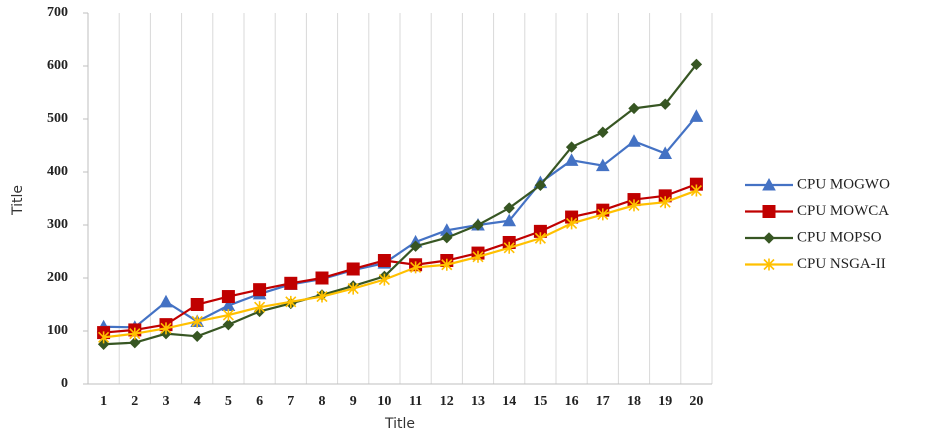  Describe the element at coordinates (57, 65) in the screenshot. I see `y-tick-label: 600` at that location.